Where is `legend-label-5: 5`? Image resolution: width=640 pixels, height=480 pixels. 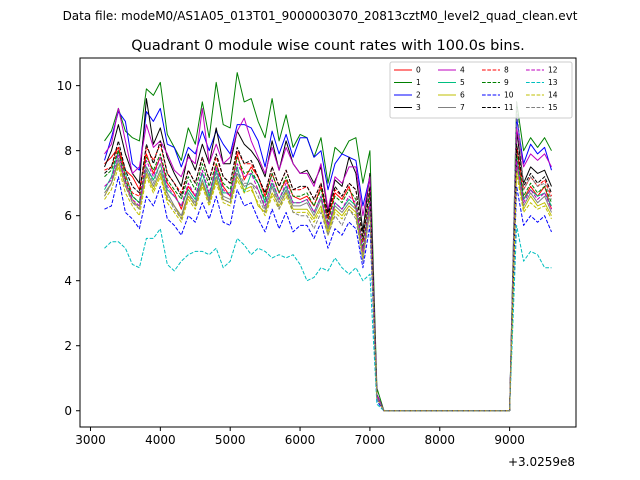 legend-label-5: 5 is located at coordinates (462, 82).